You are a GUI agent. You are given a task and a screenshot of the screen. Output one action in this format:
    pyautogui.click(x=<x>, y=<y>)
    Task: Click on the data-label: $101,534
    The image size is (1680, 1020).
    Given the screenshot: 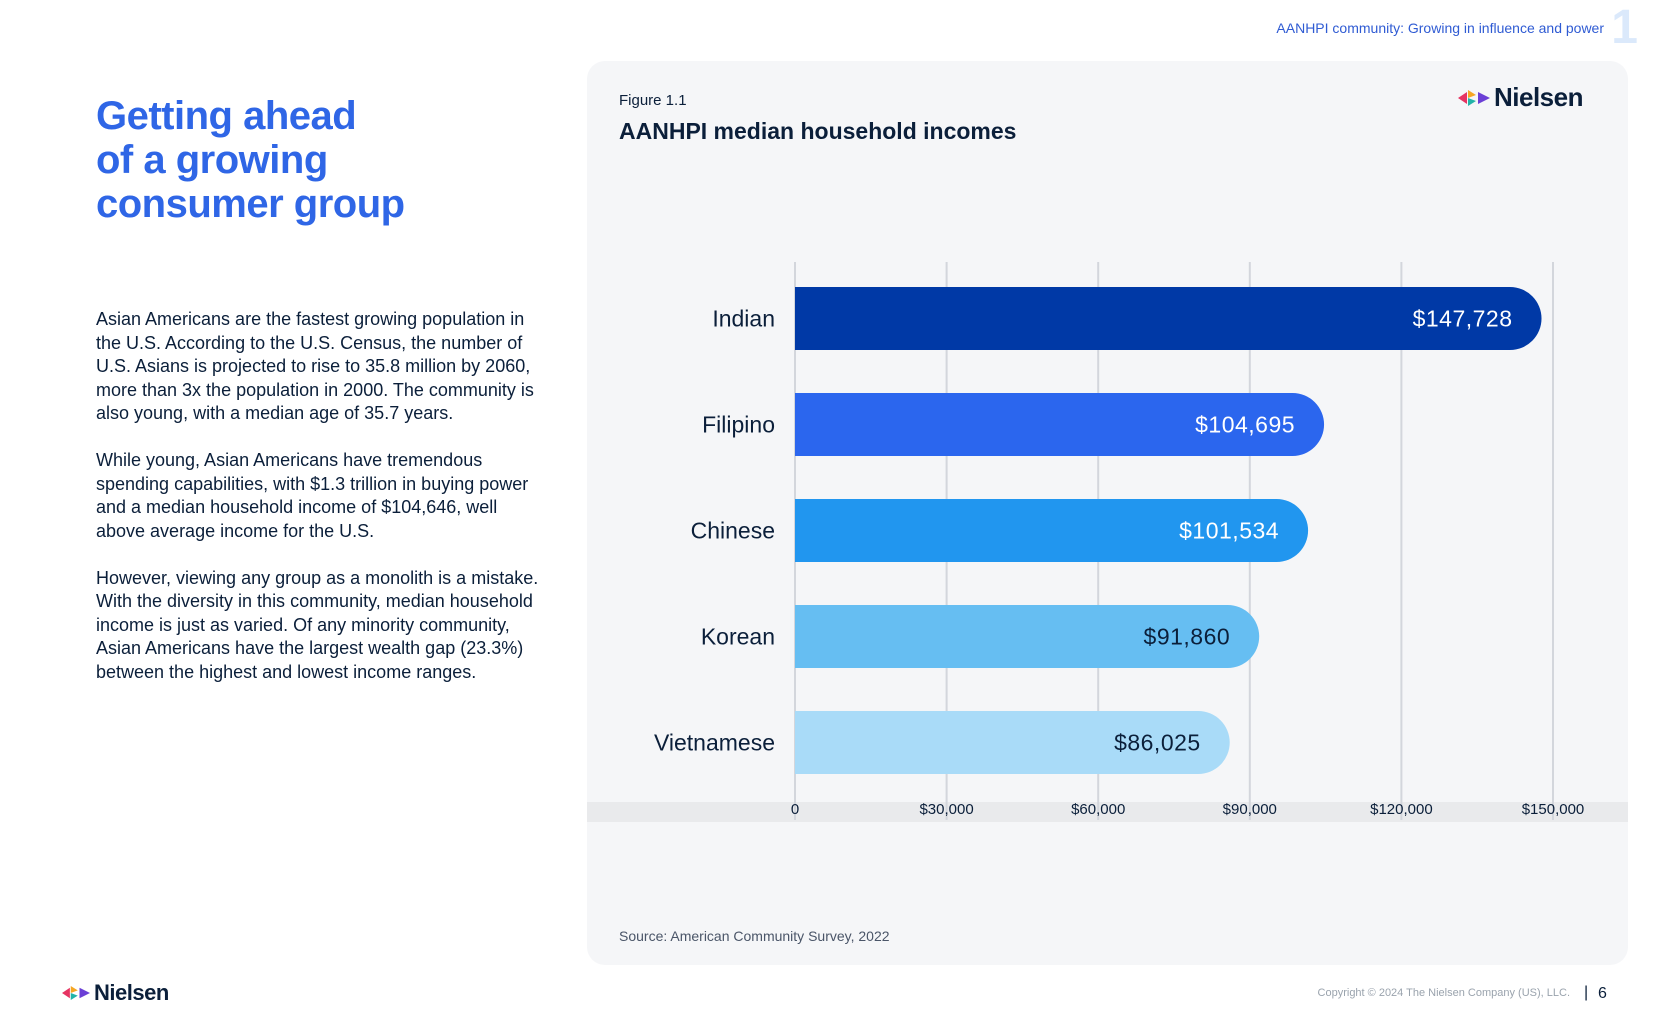 What is the action you would take?
    pyautogui.click(x=1229, y=531)
    